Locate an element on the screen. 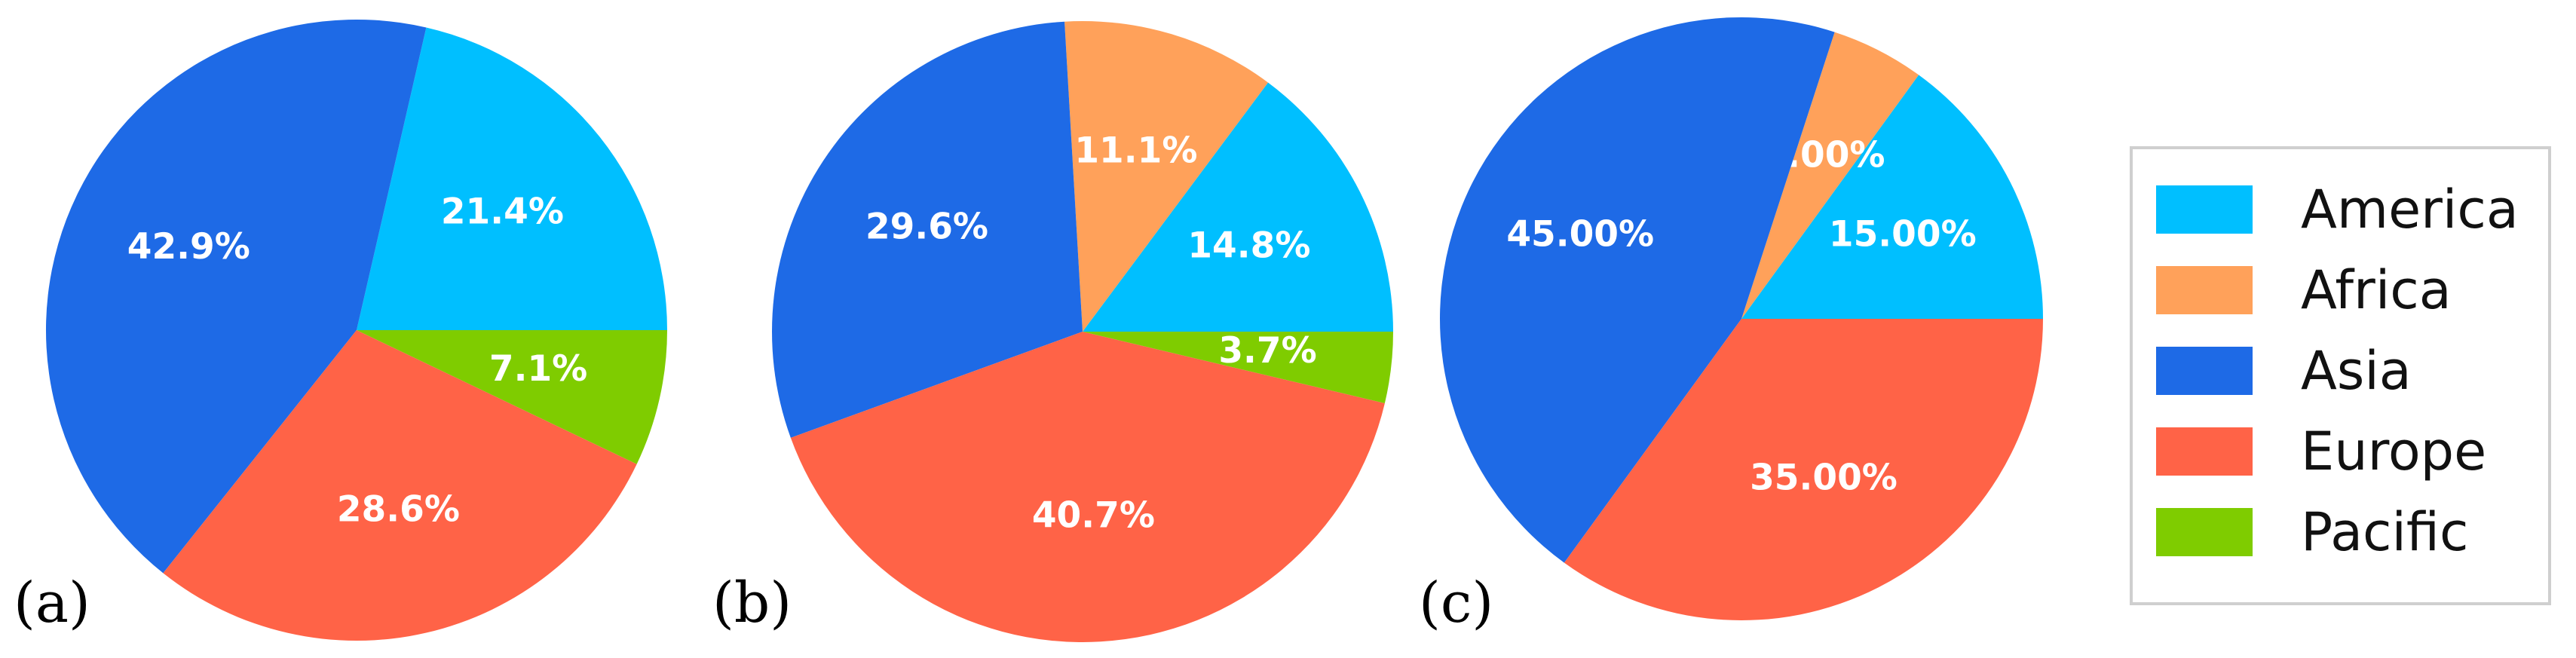 This screenshot has width=2576, height=658. legend: America Africa Asia Europe Pacific is located at coordinates (2340, 375).